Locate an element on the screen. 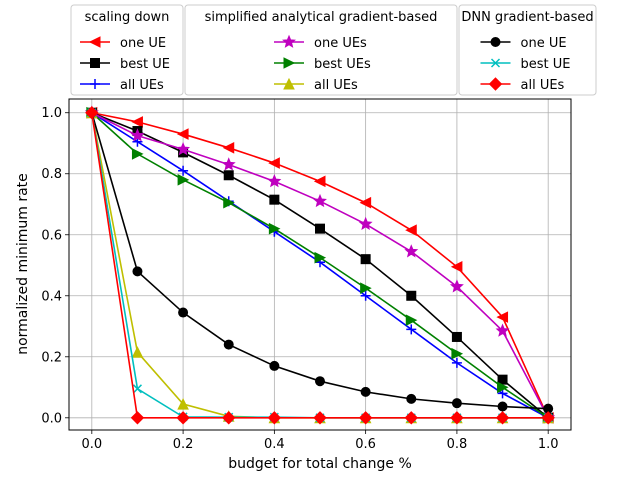 This screenshot has height=477, width=641. x-tick-label: 0.0 is located at coordinates (91, 444).